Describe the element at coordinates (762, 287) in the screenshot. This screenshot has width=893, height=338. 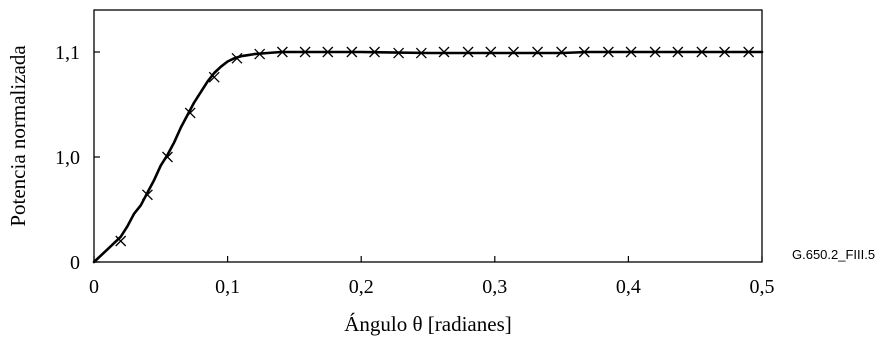
I see `x-tick-label: 0,5` at that location.